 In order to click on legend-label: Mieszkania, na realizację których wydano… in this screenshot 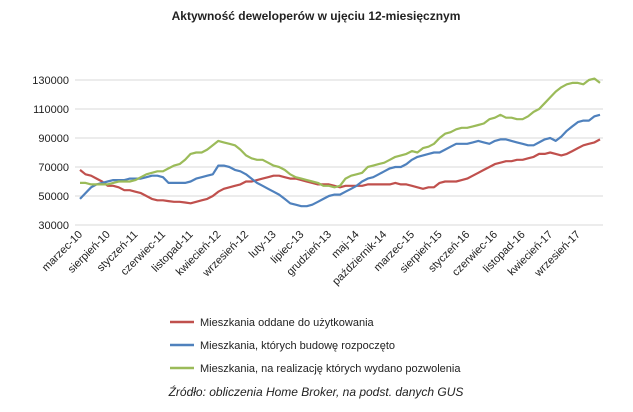, I will do `click(330, 369)`.